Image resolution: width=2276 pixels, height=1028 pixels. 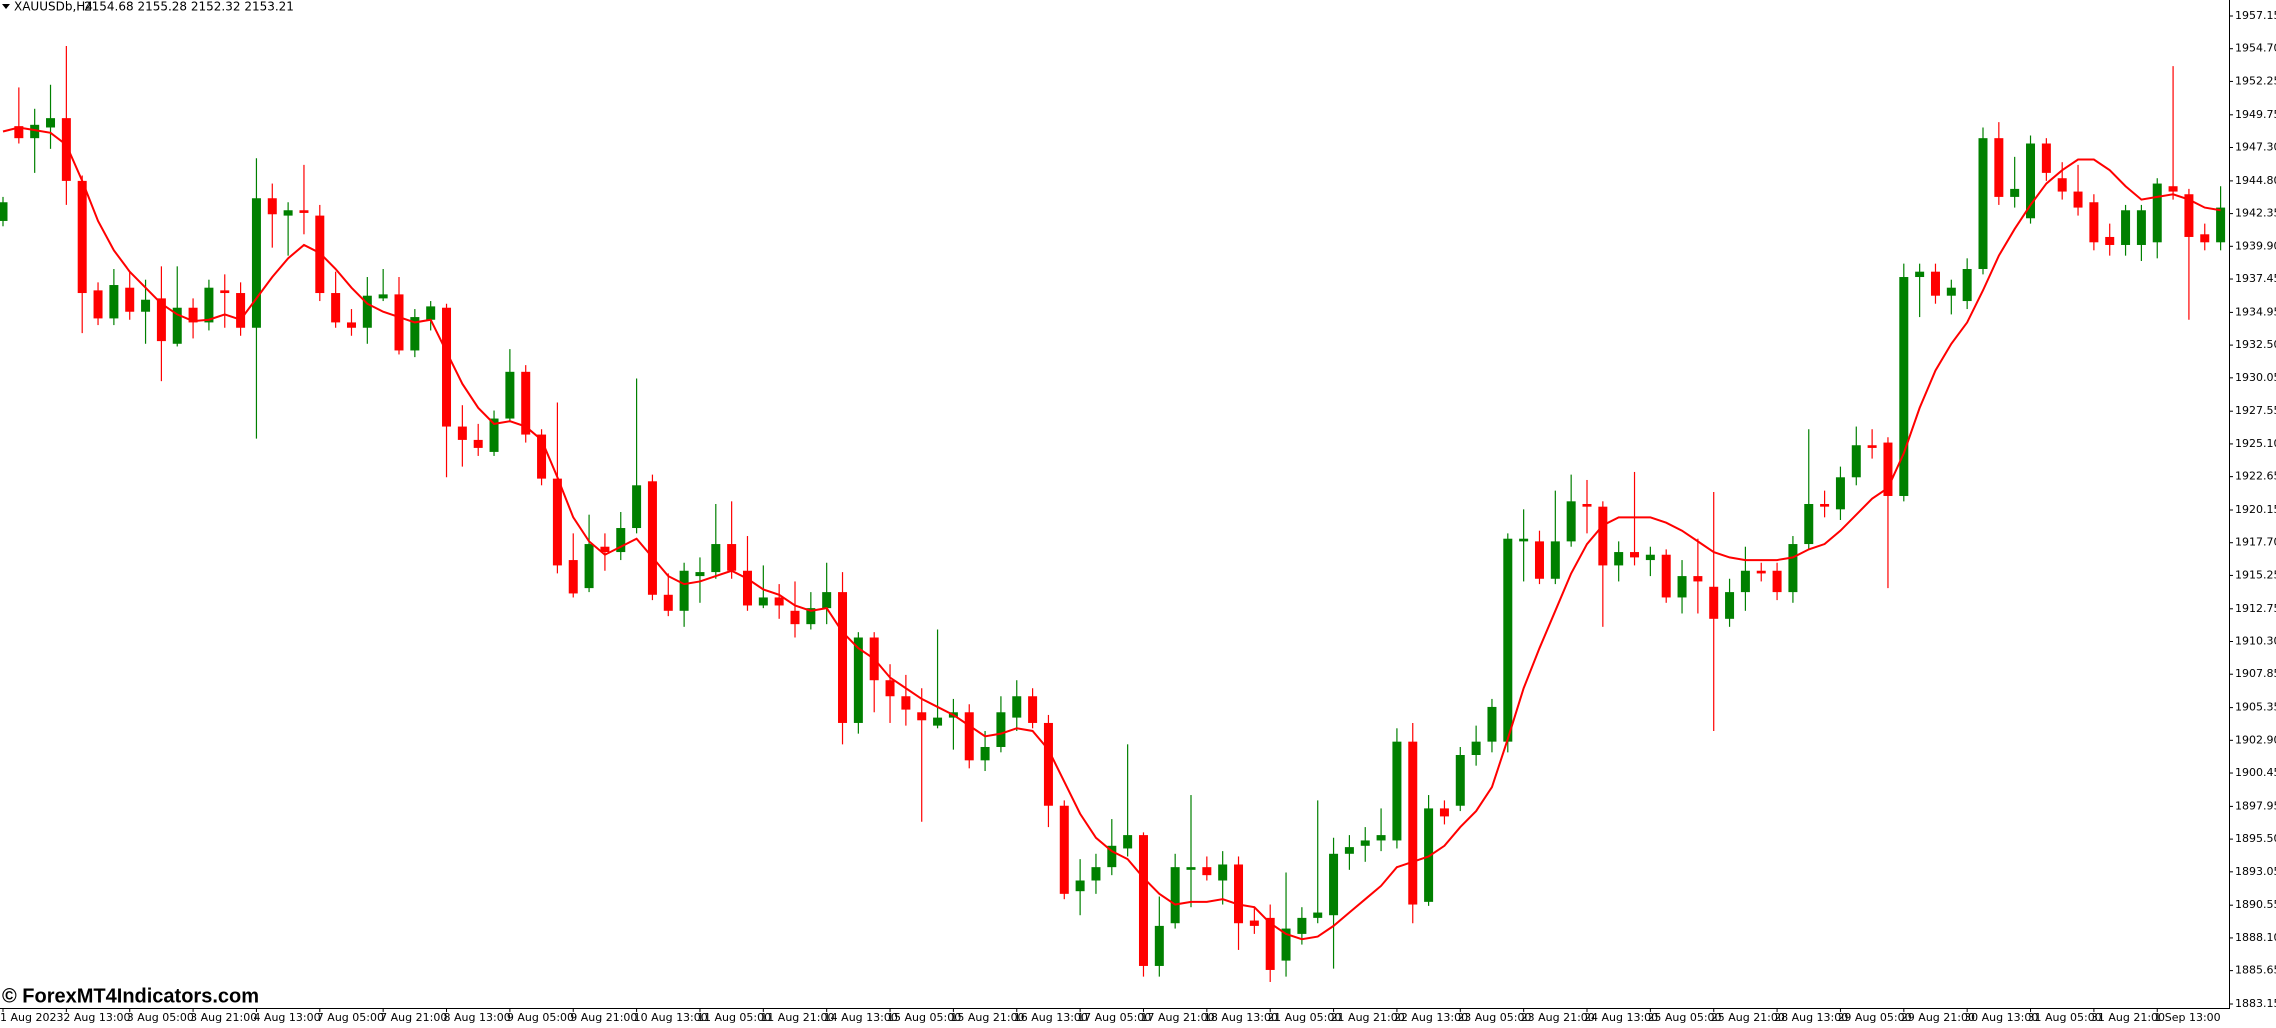 What do you see at coordinates (2255, 278) in the screenshot?
I see `y-tick-label: 1937.45` at bounding box center [2255, 278].